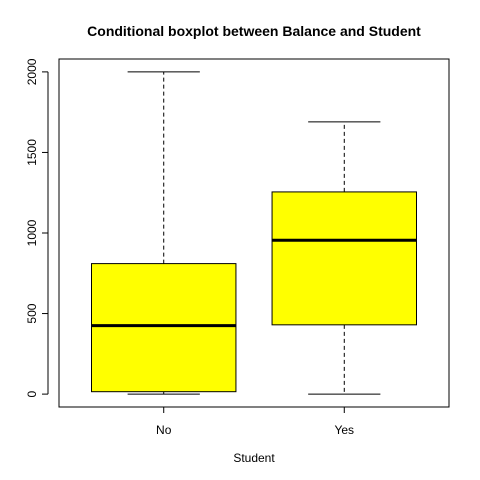  Describe the element at coordinates (32, 393) in the screenshot. I see `y-tick-label: 0` at that location.